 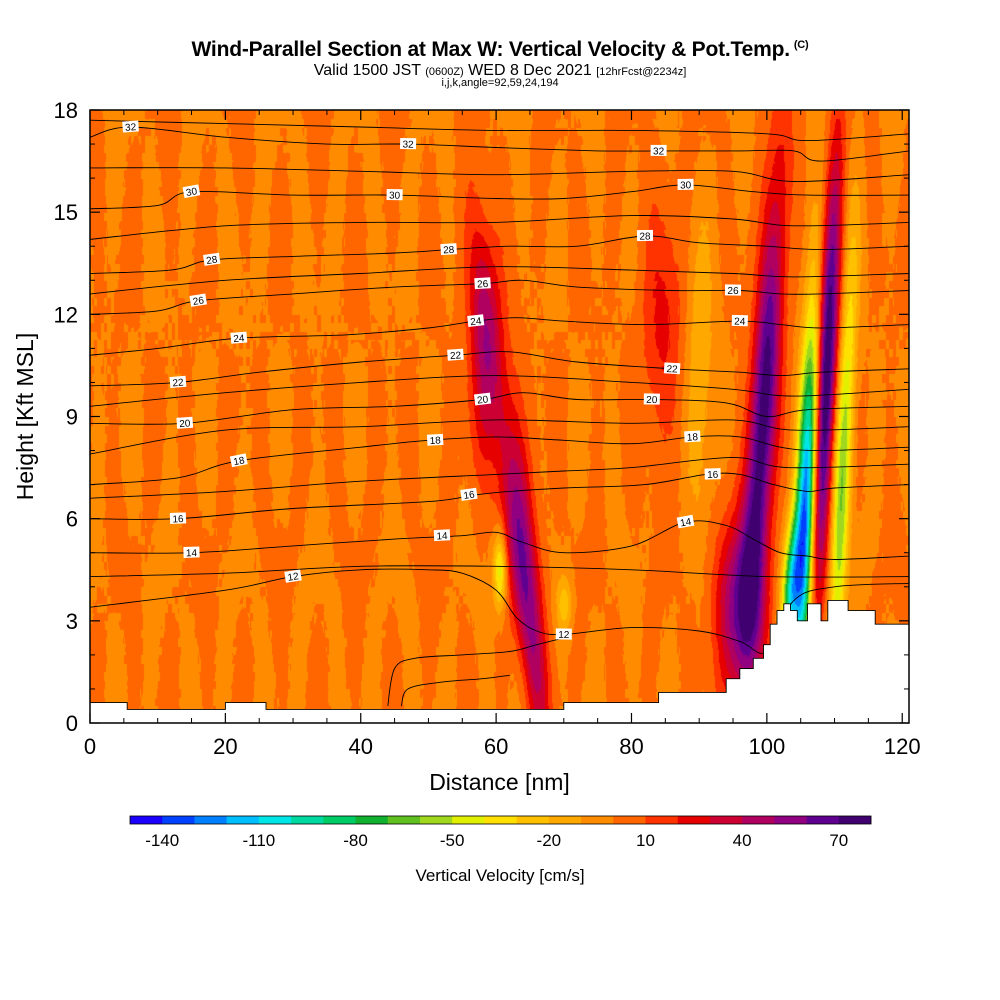 What do you see at coordinates (355, 840) in the screenshot?
I see `colorbar-tick-label: -80` at bounding box center [355, 840].